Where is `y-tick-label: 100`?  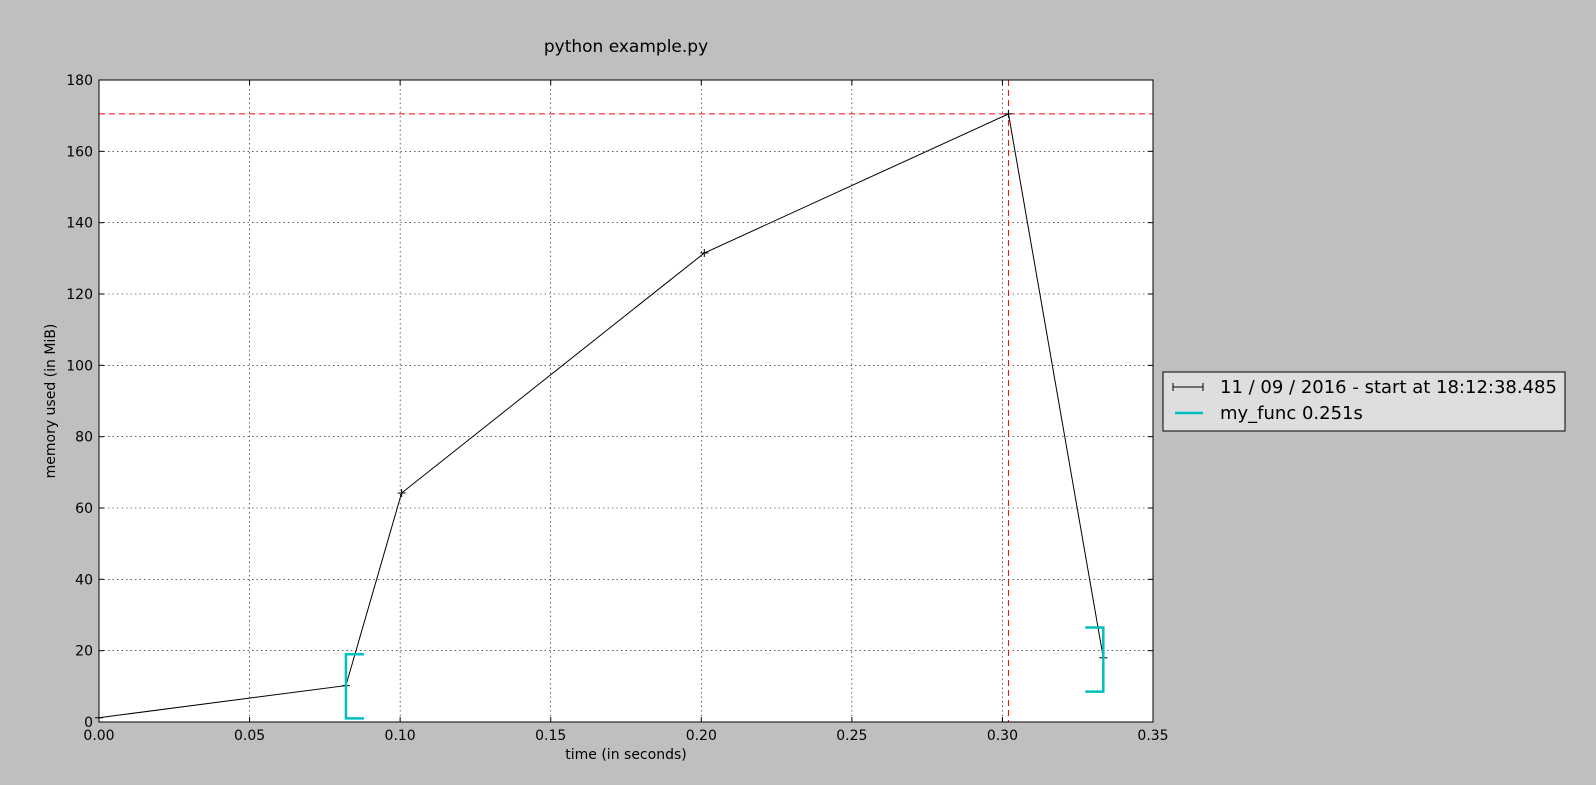 y-tick-label: 100 is located at coordinates (79, 366).